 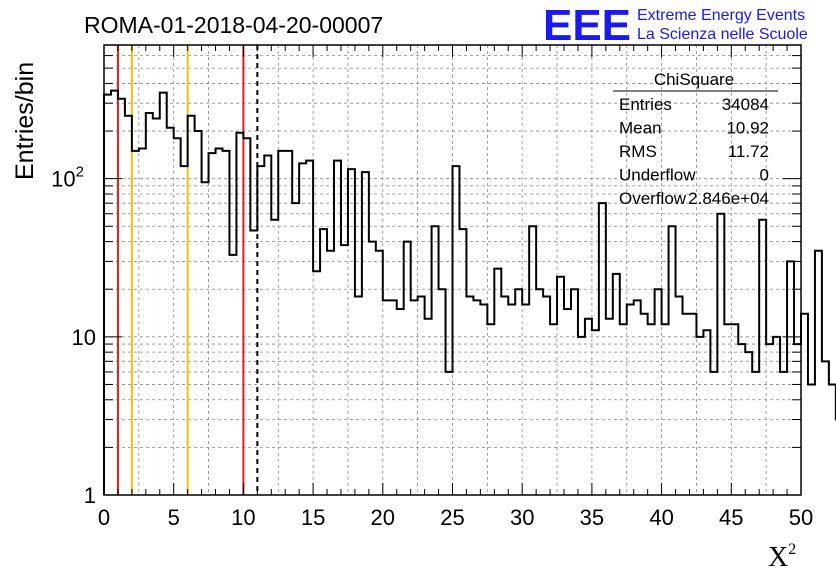 I want to click on stats-value: 11.72, so click(x=748, y=151).